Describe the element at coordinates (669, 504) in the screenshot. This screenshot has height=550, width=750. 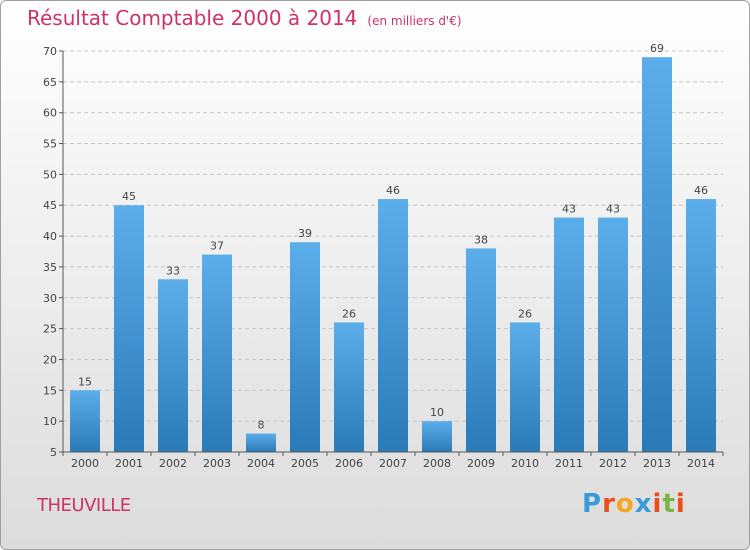
I see `logo-letter: t` at that location.